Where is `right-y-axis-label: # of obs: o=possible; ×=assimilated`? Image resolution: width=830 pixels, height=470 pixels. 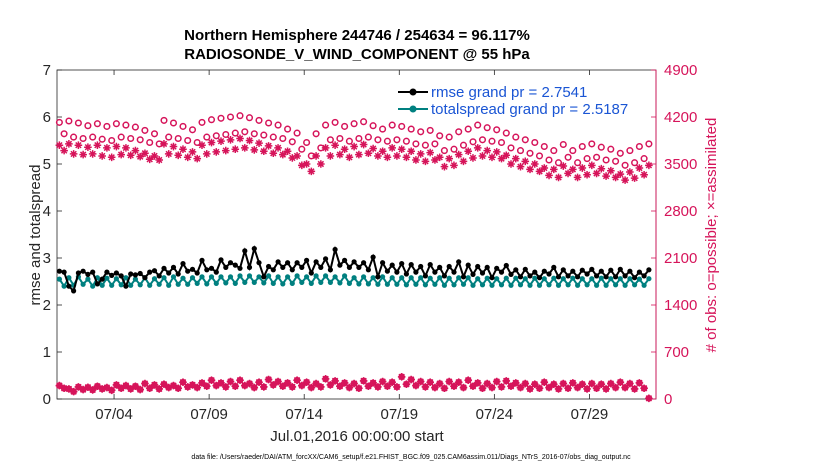
right-y-axis-label: # of obs: o=possible; ×=assimilated is located at coordinates (711, 235).